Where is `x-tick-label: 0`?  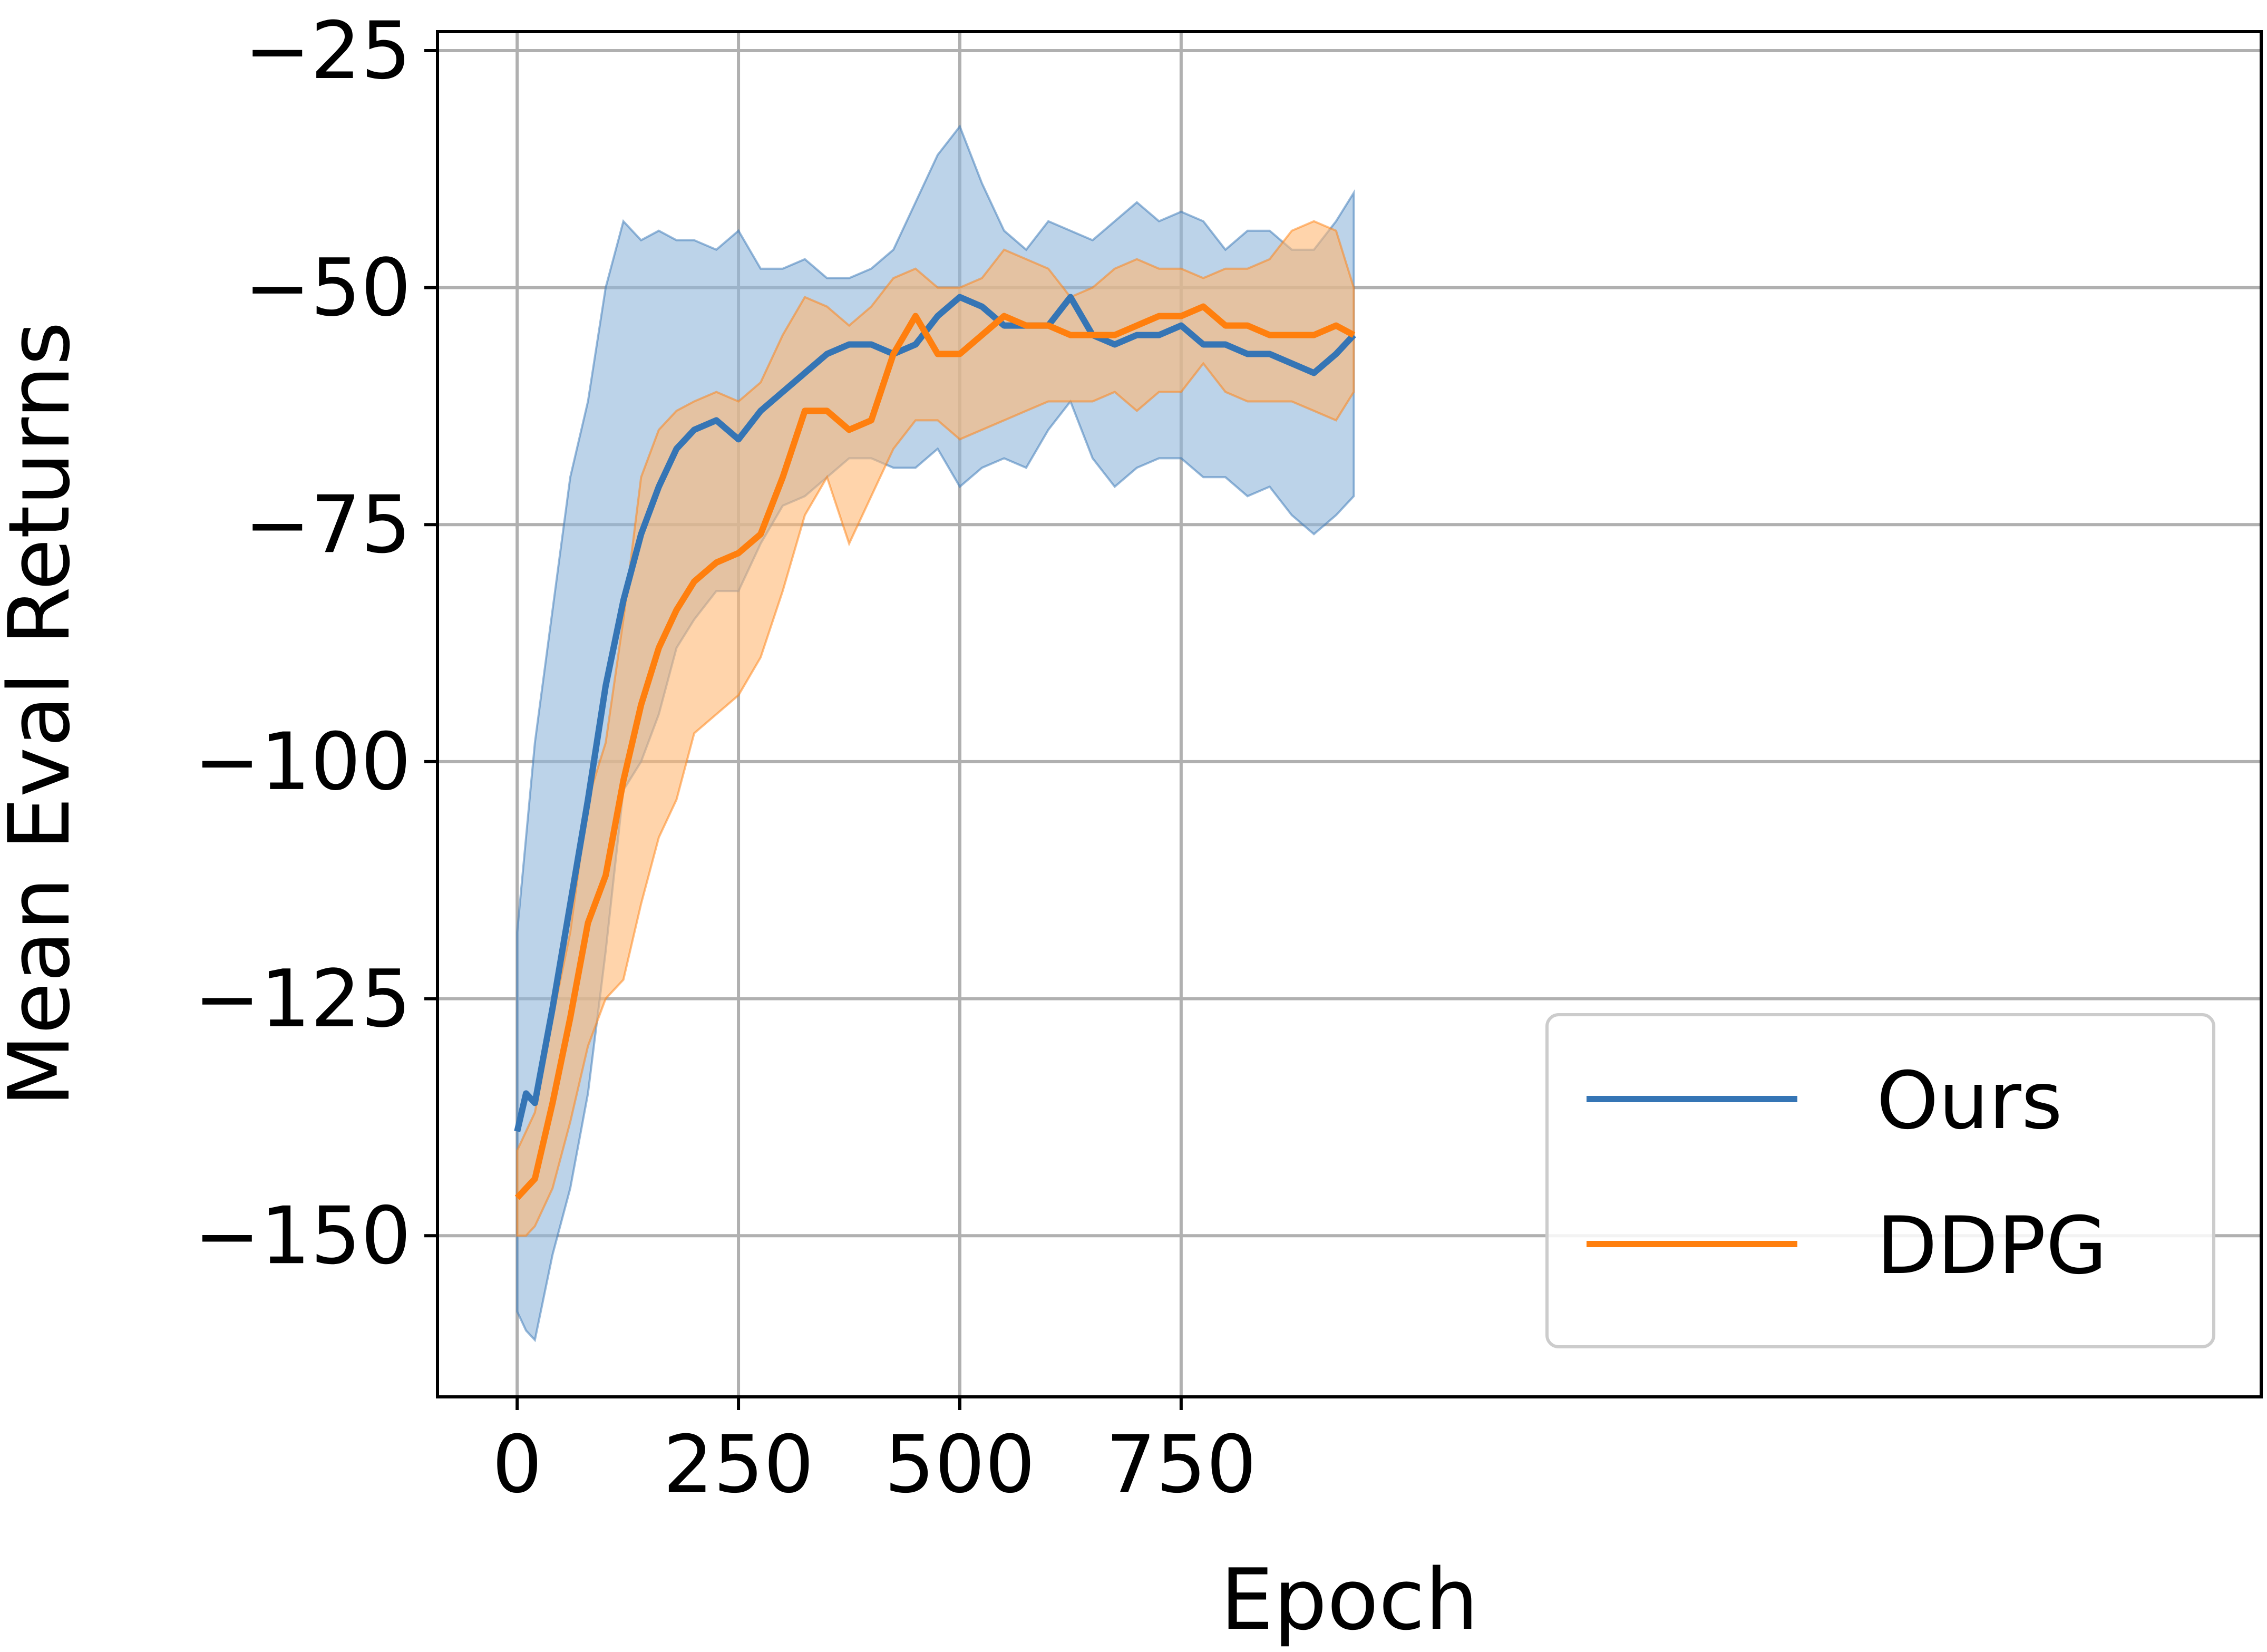 x-tick-label: 0 is located at coordinates (517, 1465).